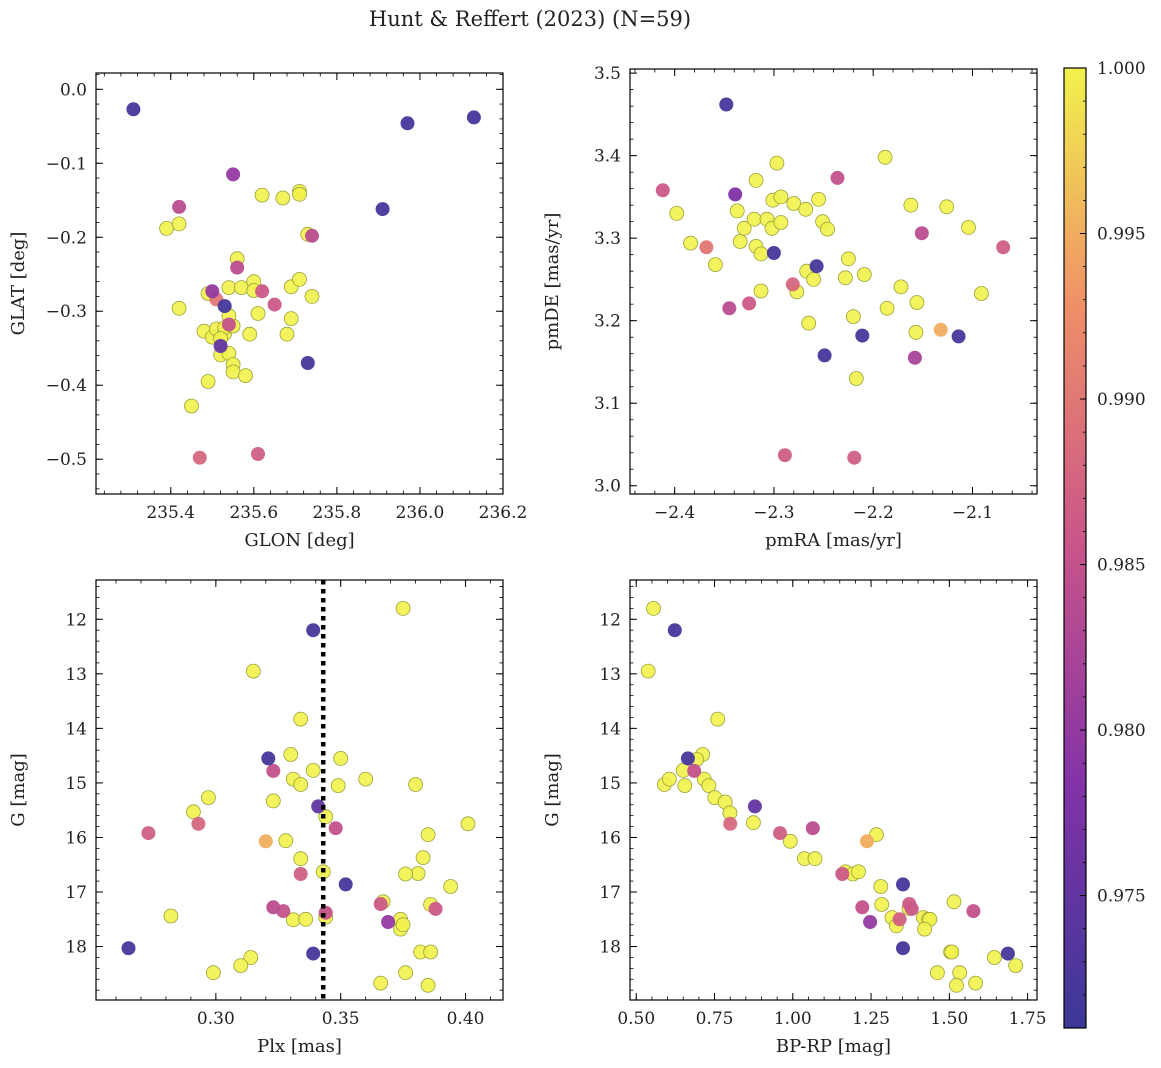 Image resolution: width=1161 pixels, height=1068 pixels. What do you see at coordinates (607, 487) in the screenshot?
I see `y-tick-label: 3.0` at bounding box center [607, 487].